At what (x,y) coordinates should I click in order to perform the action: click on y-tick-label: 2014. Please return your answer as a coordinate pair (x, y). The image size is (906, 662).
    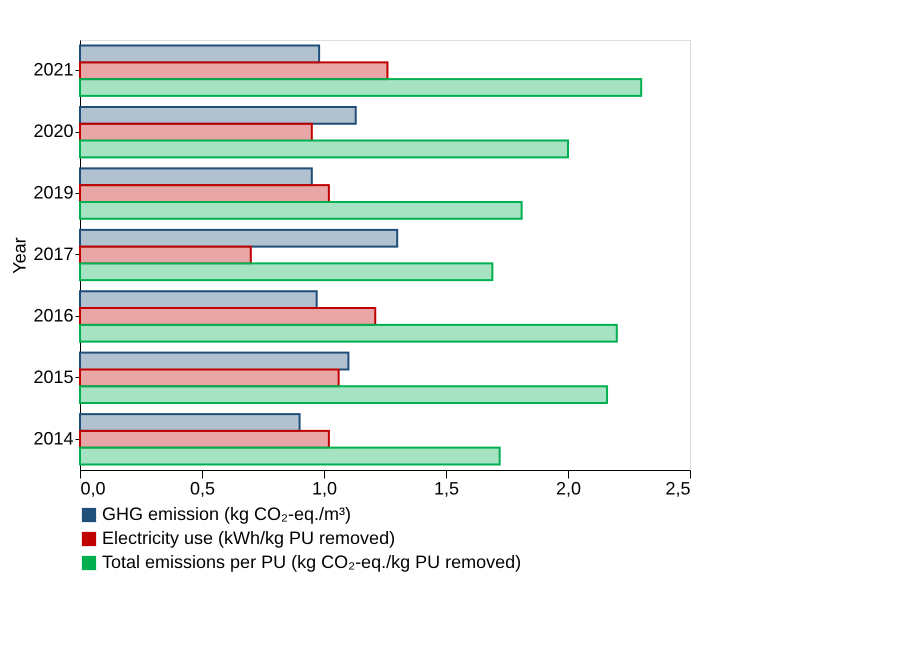
    Looking at the image, I should click on (53, 438).